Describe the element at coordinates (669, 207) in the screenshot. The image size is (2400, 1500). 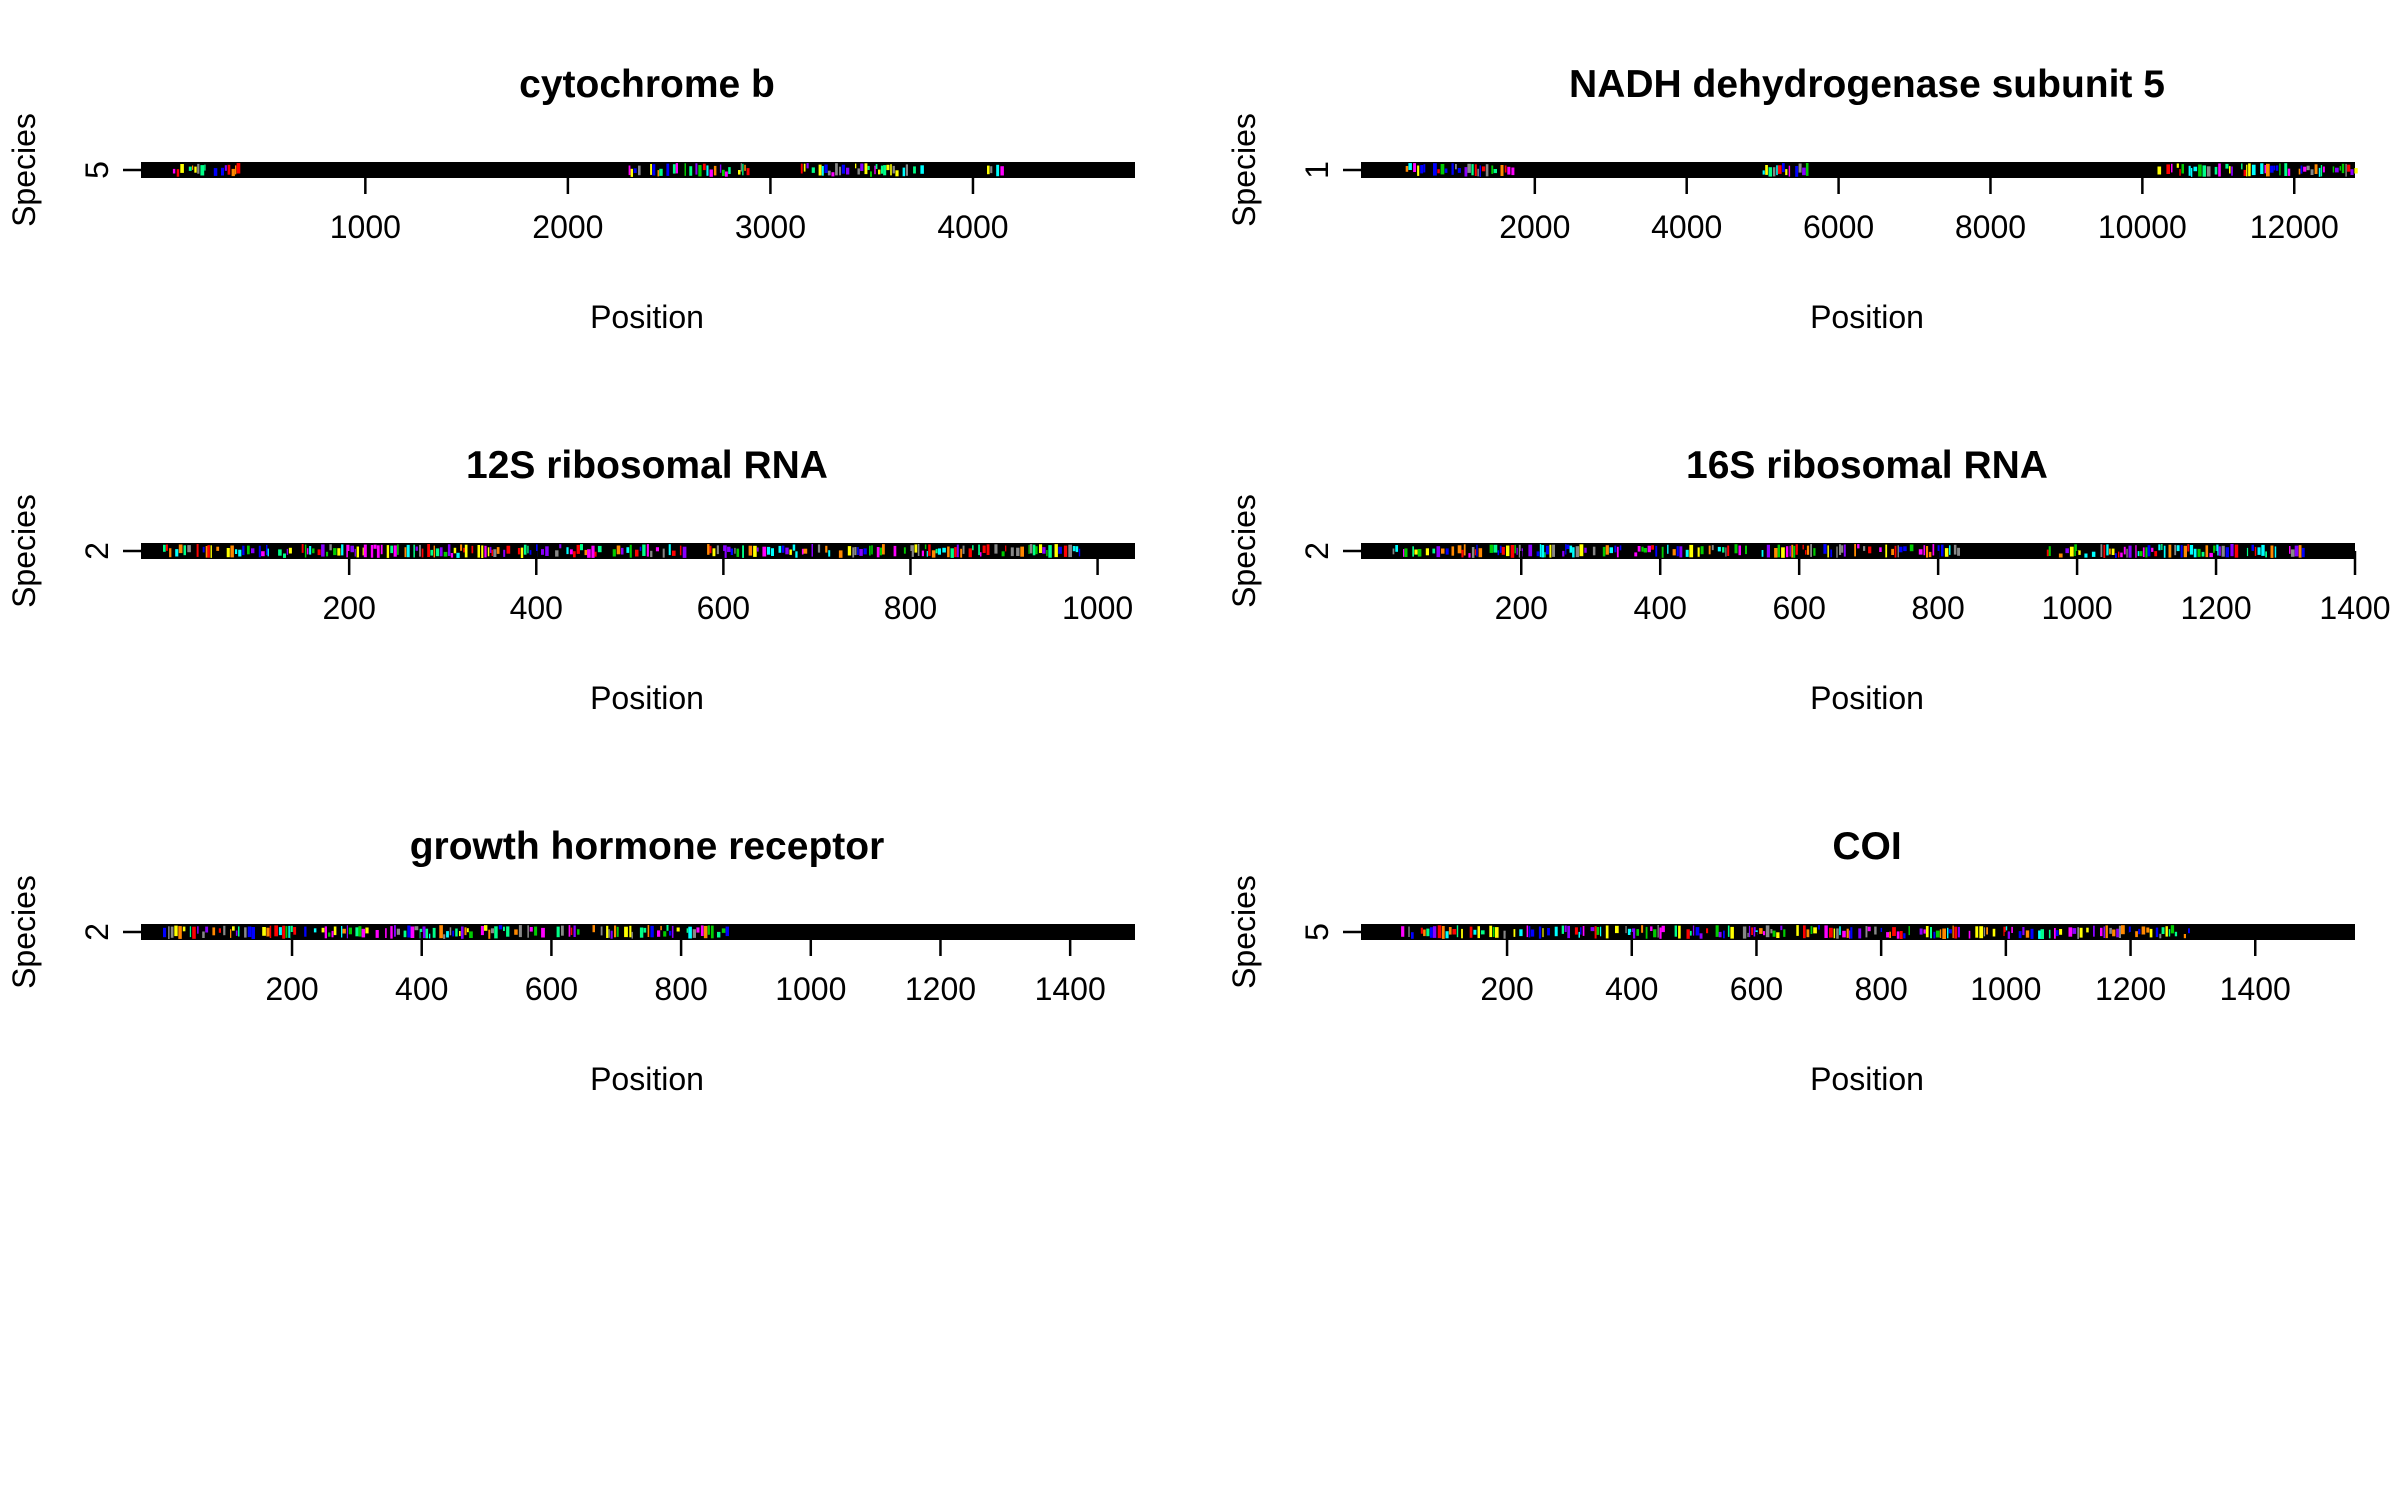
I see `x-axis: 1000 2000 3000 4000` at that location.